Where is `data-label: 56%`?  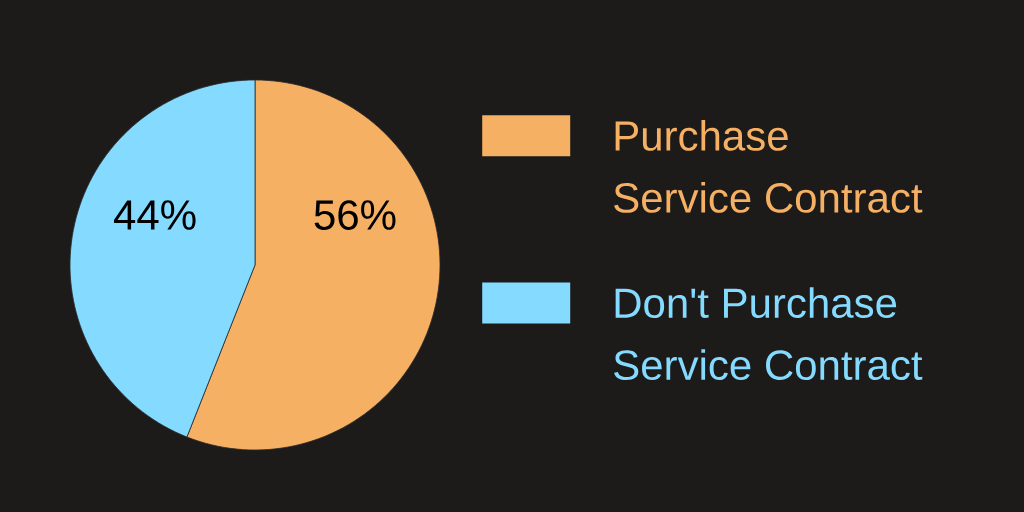 data-label: 56% is located at coordinates (355, 215).